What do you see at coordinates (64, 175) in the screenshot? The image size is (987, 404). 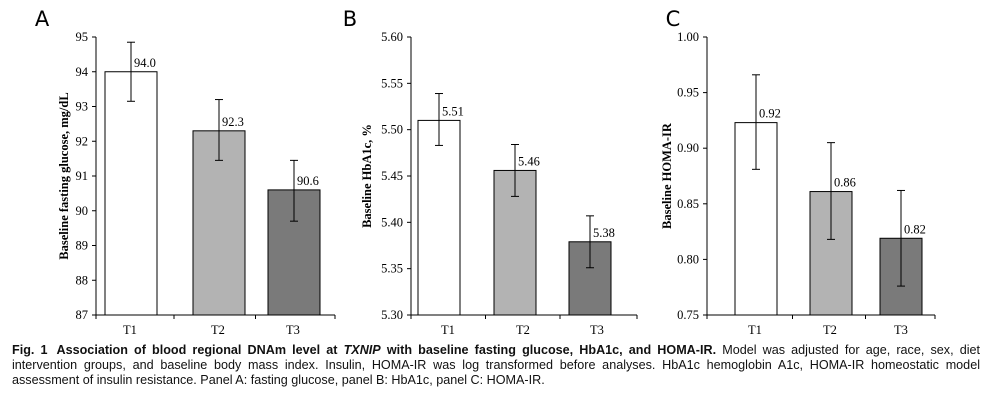 I see `y-axis-title-a: Baseline fasting glucose, mg/dL` at bounding box center [64, 175].